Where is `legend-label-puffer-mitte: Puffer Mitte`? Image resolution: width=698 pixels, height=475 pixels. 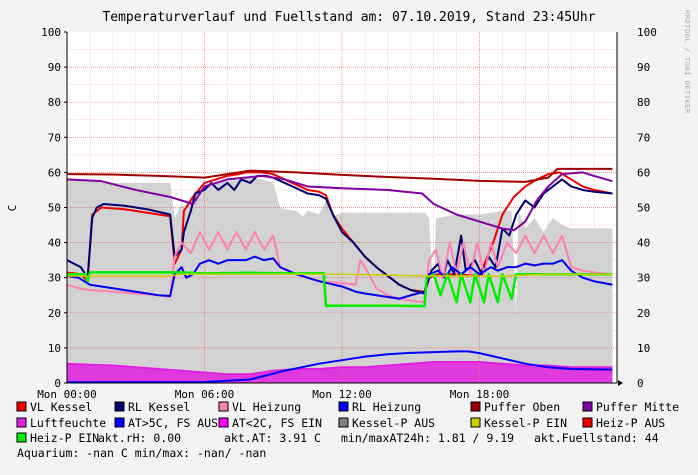 legend-label-puffer-mitte: Puffer Mitte is located at coordinates (637, 407).